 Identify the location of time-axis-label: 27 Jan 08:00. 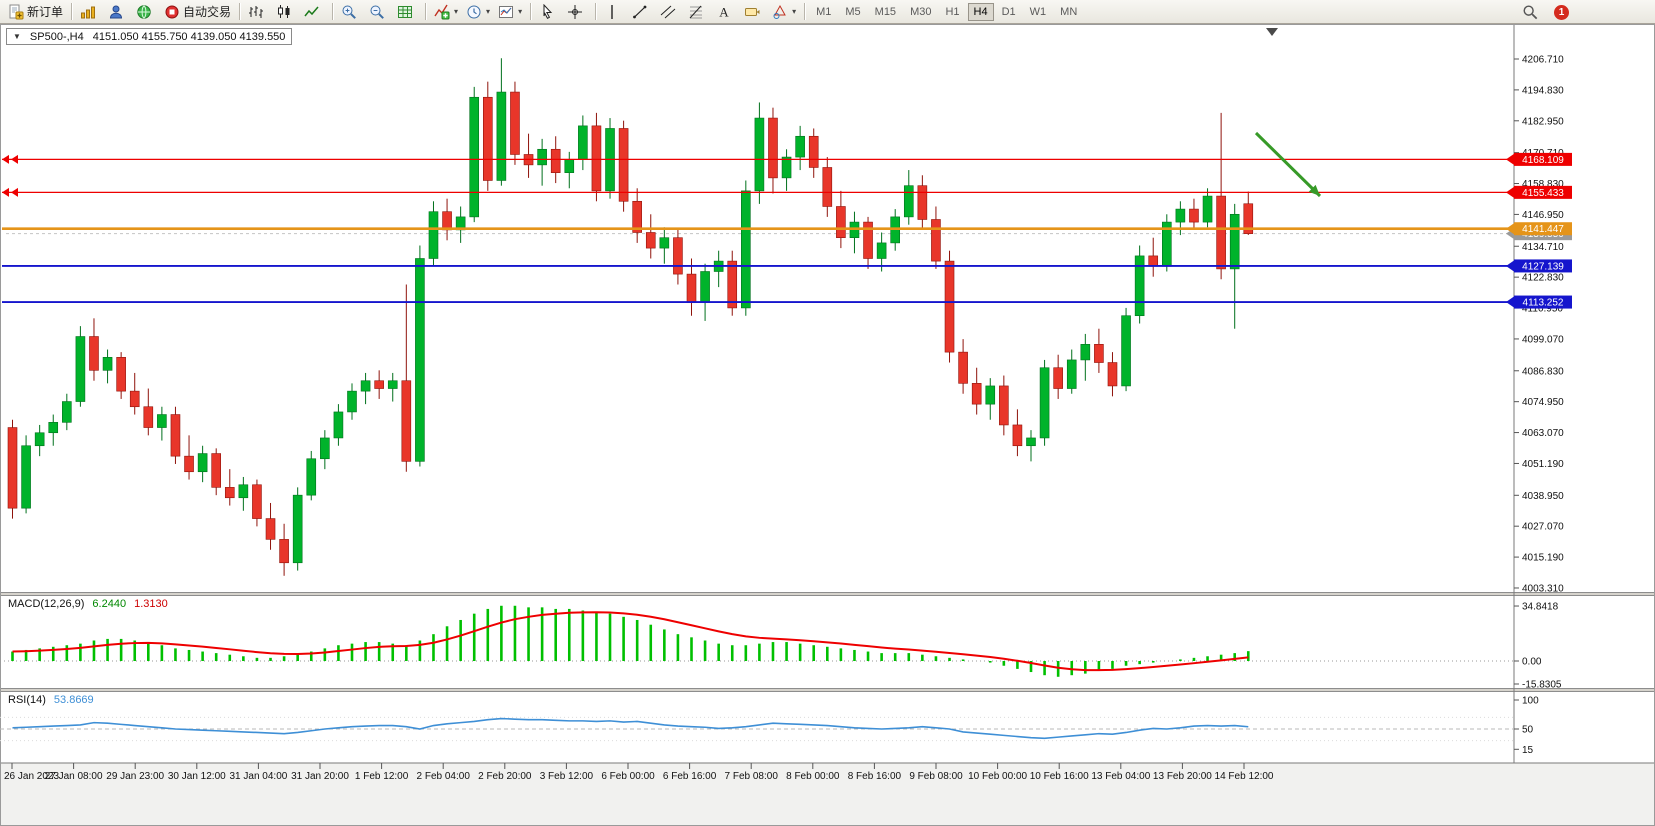
(74, 776).